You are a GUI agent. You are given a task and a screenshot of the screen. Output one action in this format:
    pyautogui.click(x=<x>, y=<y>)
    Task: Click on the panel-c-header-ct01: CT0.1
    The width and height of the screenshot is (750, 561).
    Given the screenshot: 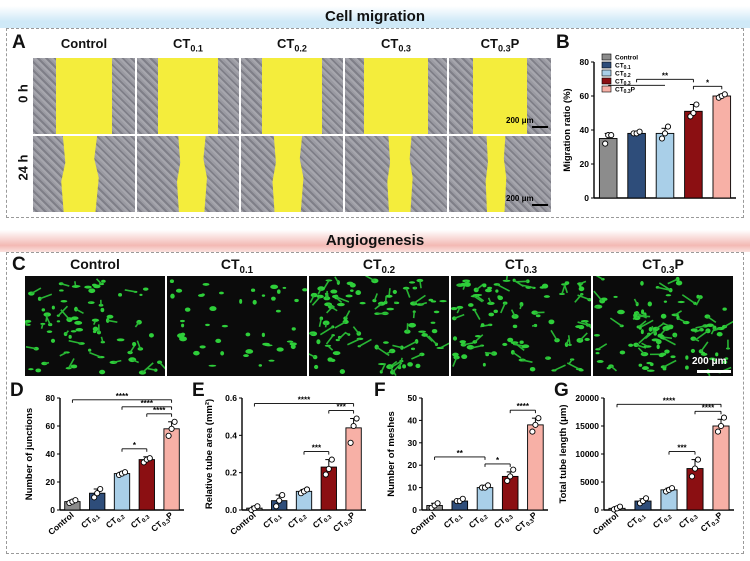 What is the action you would take?
    pyautogui.click(x=237, y=266)
    